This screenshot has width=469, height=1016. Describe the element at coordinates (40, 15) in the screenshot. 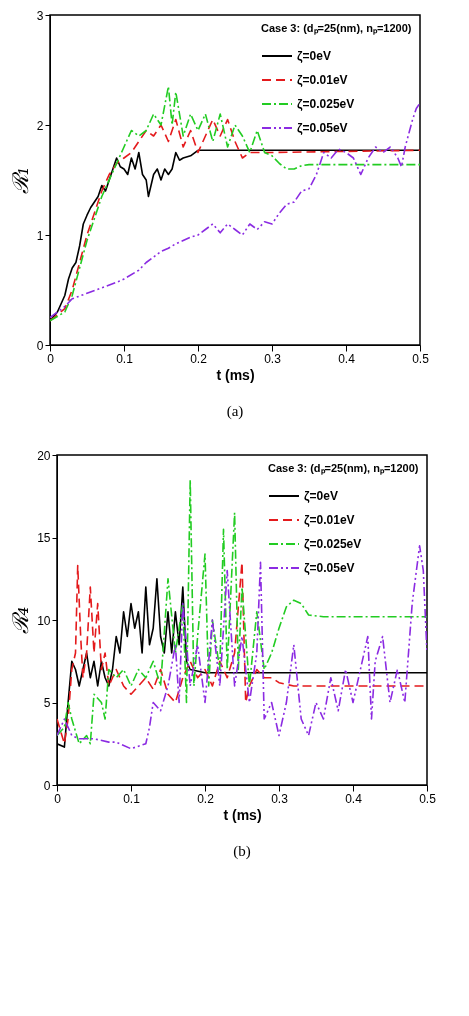

I see `y-tick-label: 3` at that location.